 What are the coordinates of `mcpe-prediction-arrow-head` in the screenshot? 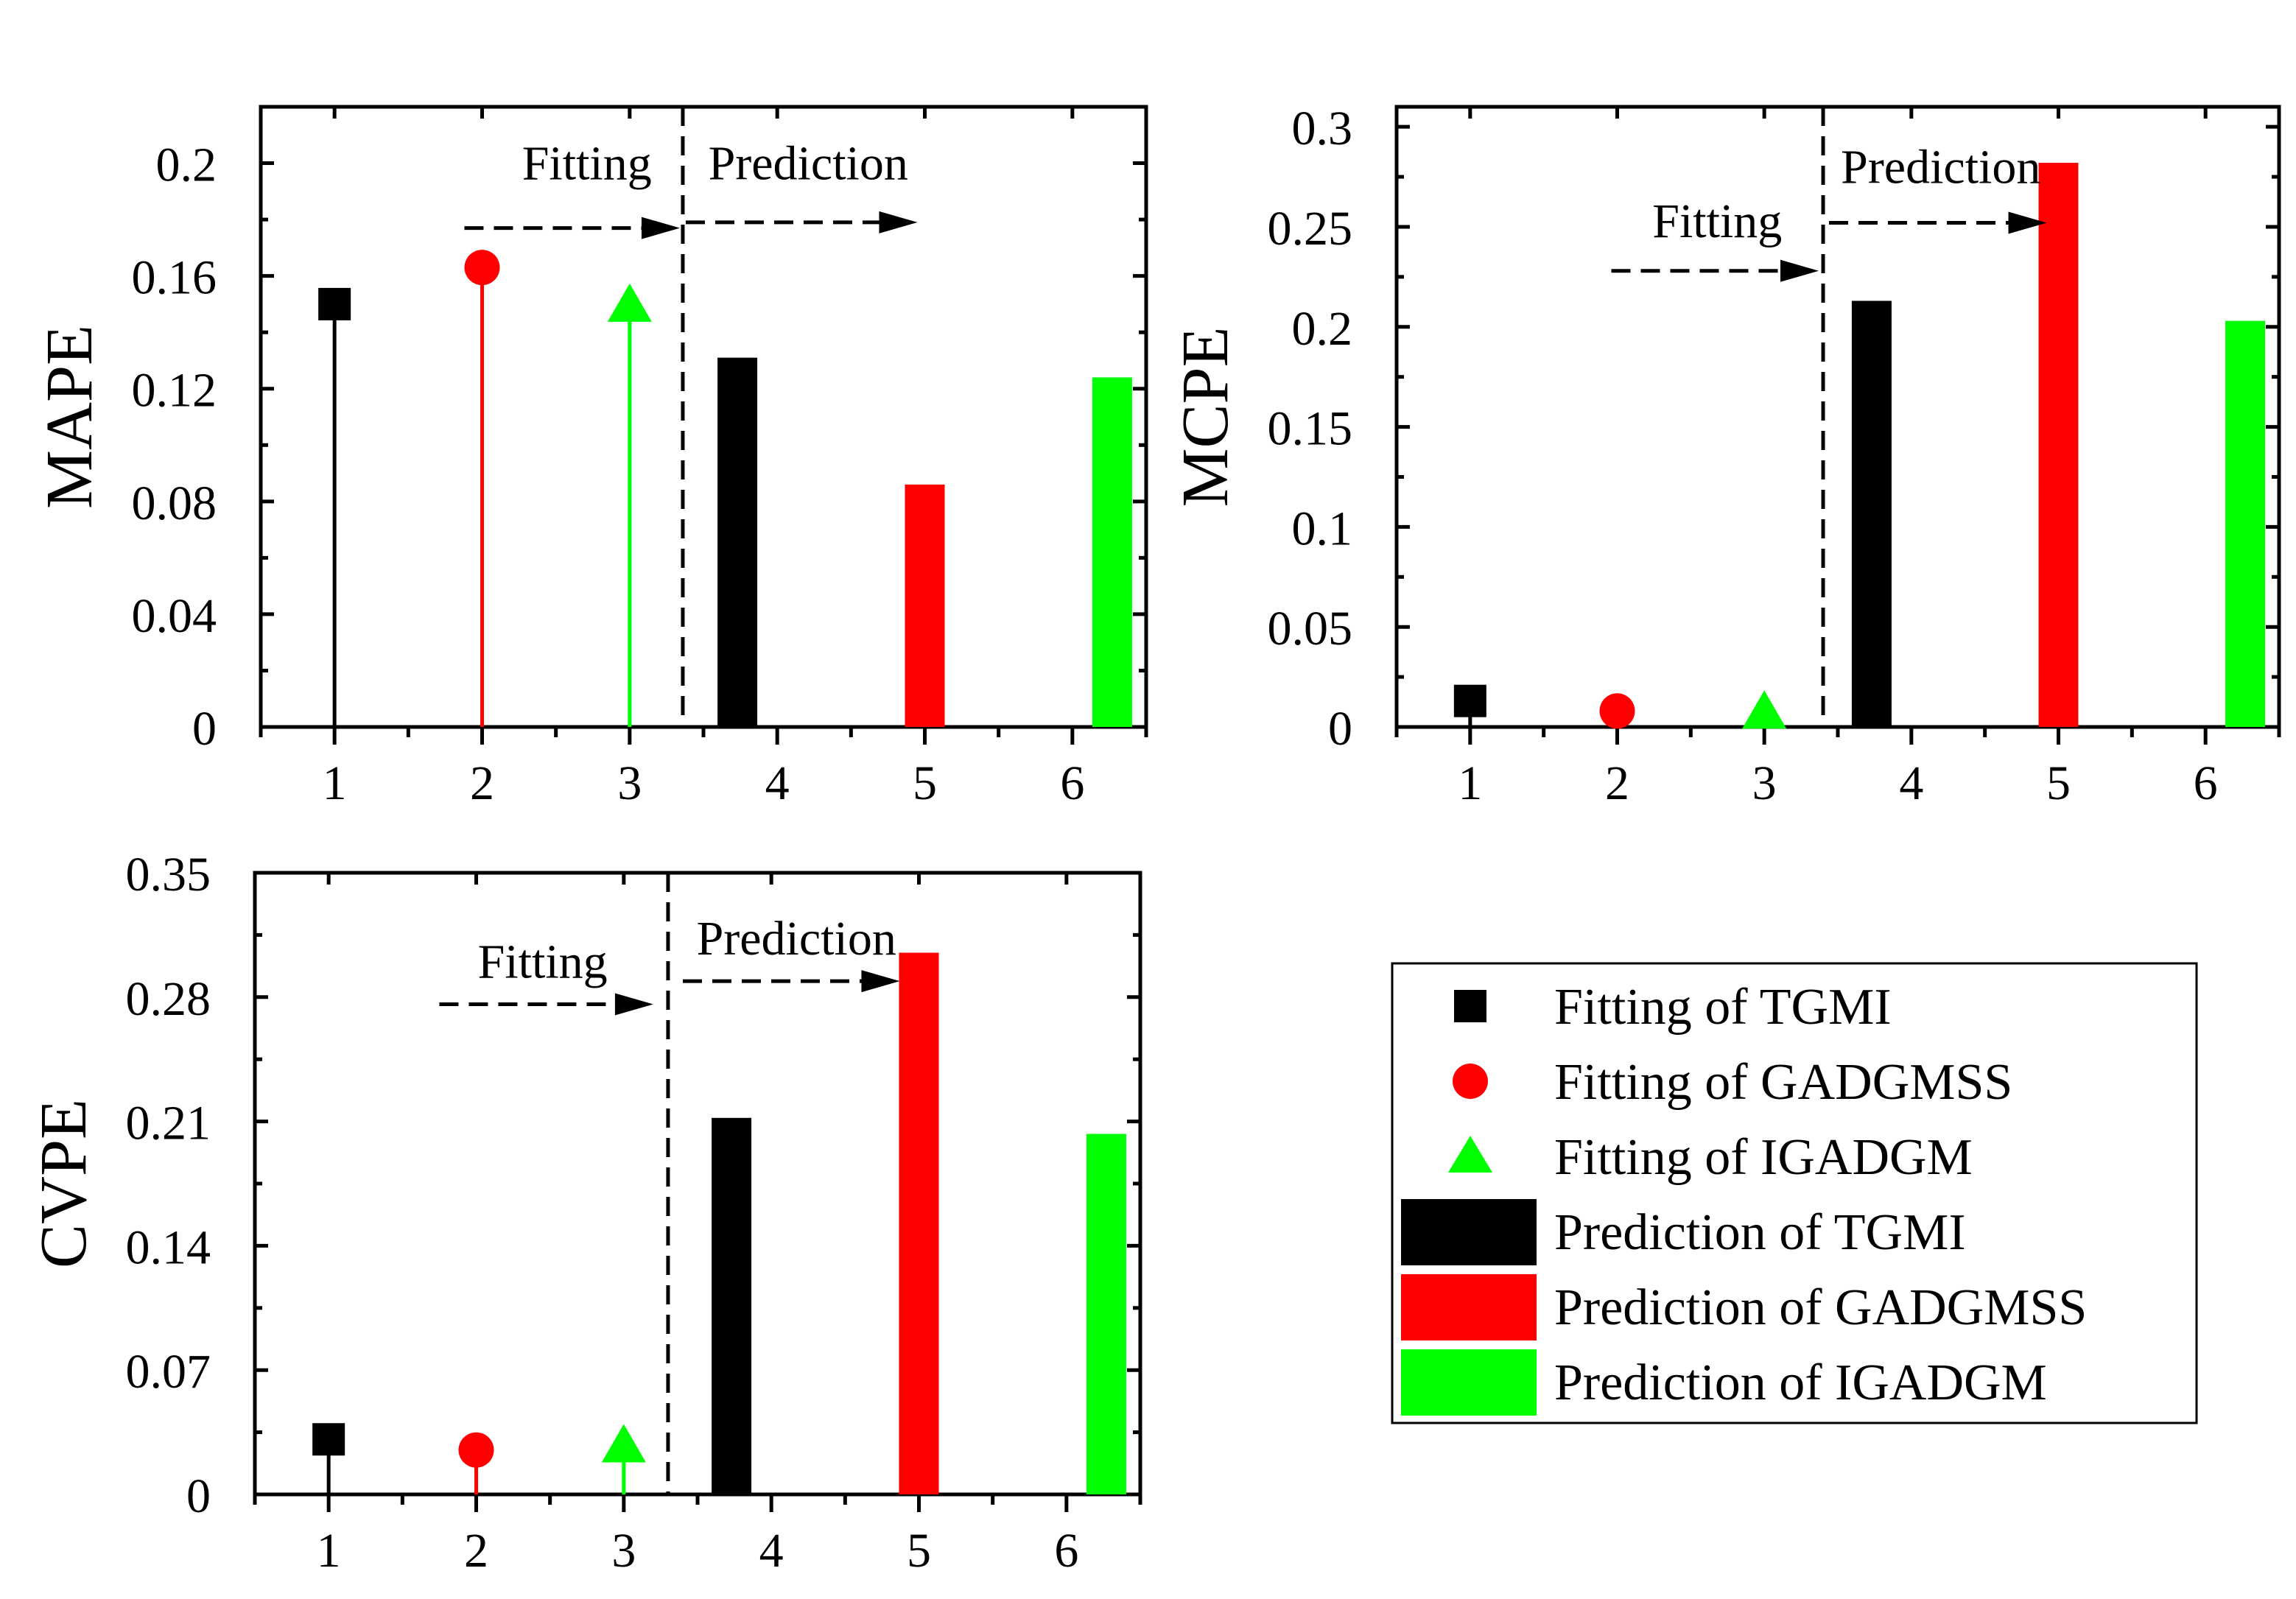 It's located at (2027, 222).